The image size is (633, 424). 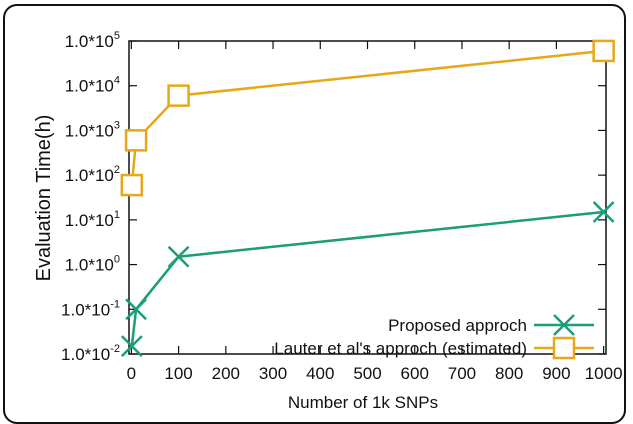 I want to click on y-axis-title: Evaluation Time(h), so click(x=44, y=198).